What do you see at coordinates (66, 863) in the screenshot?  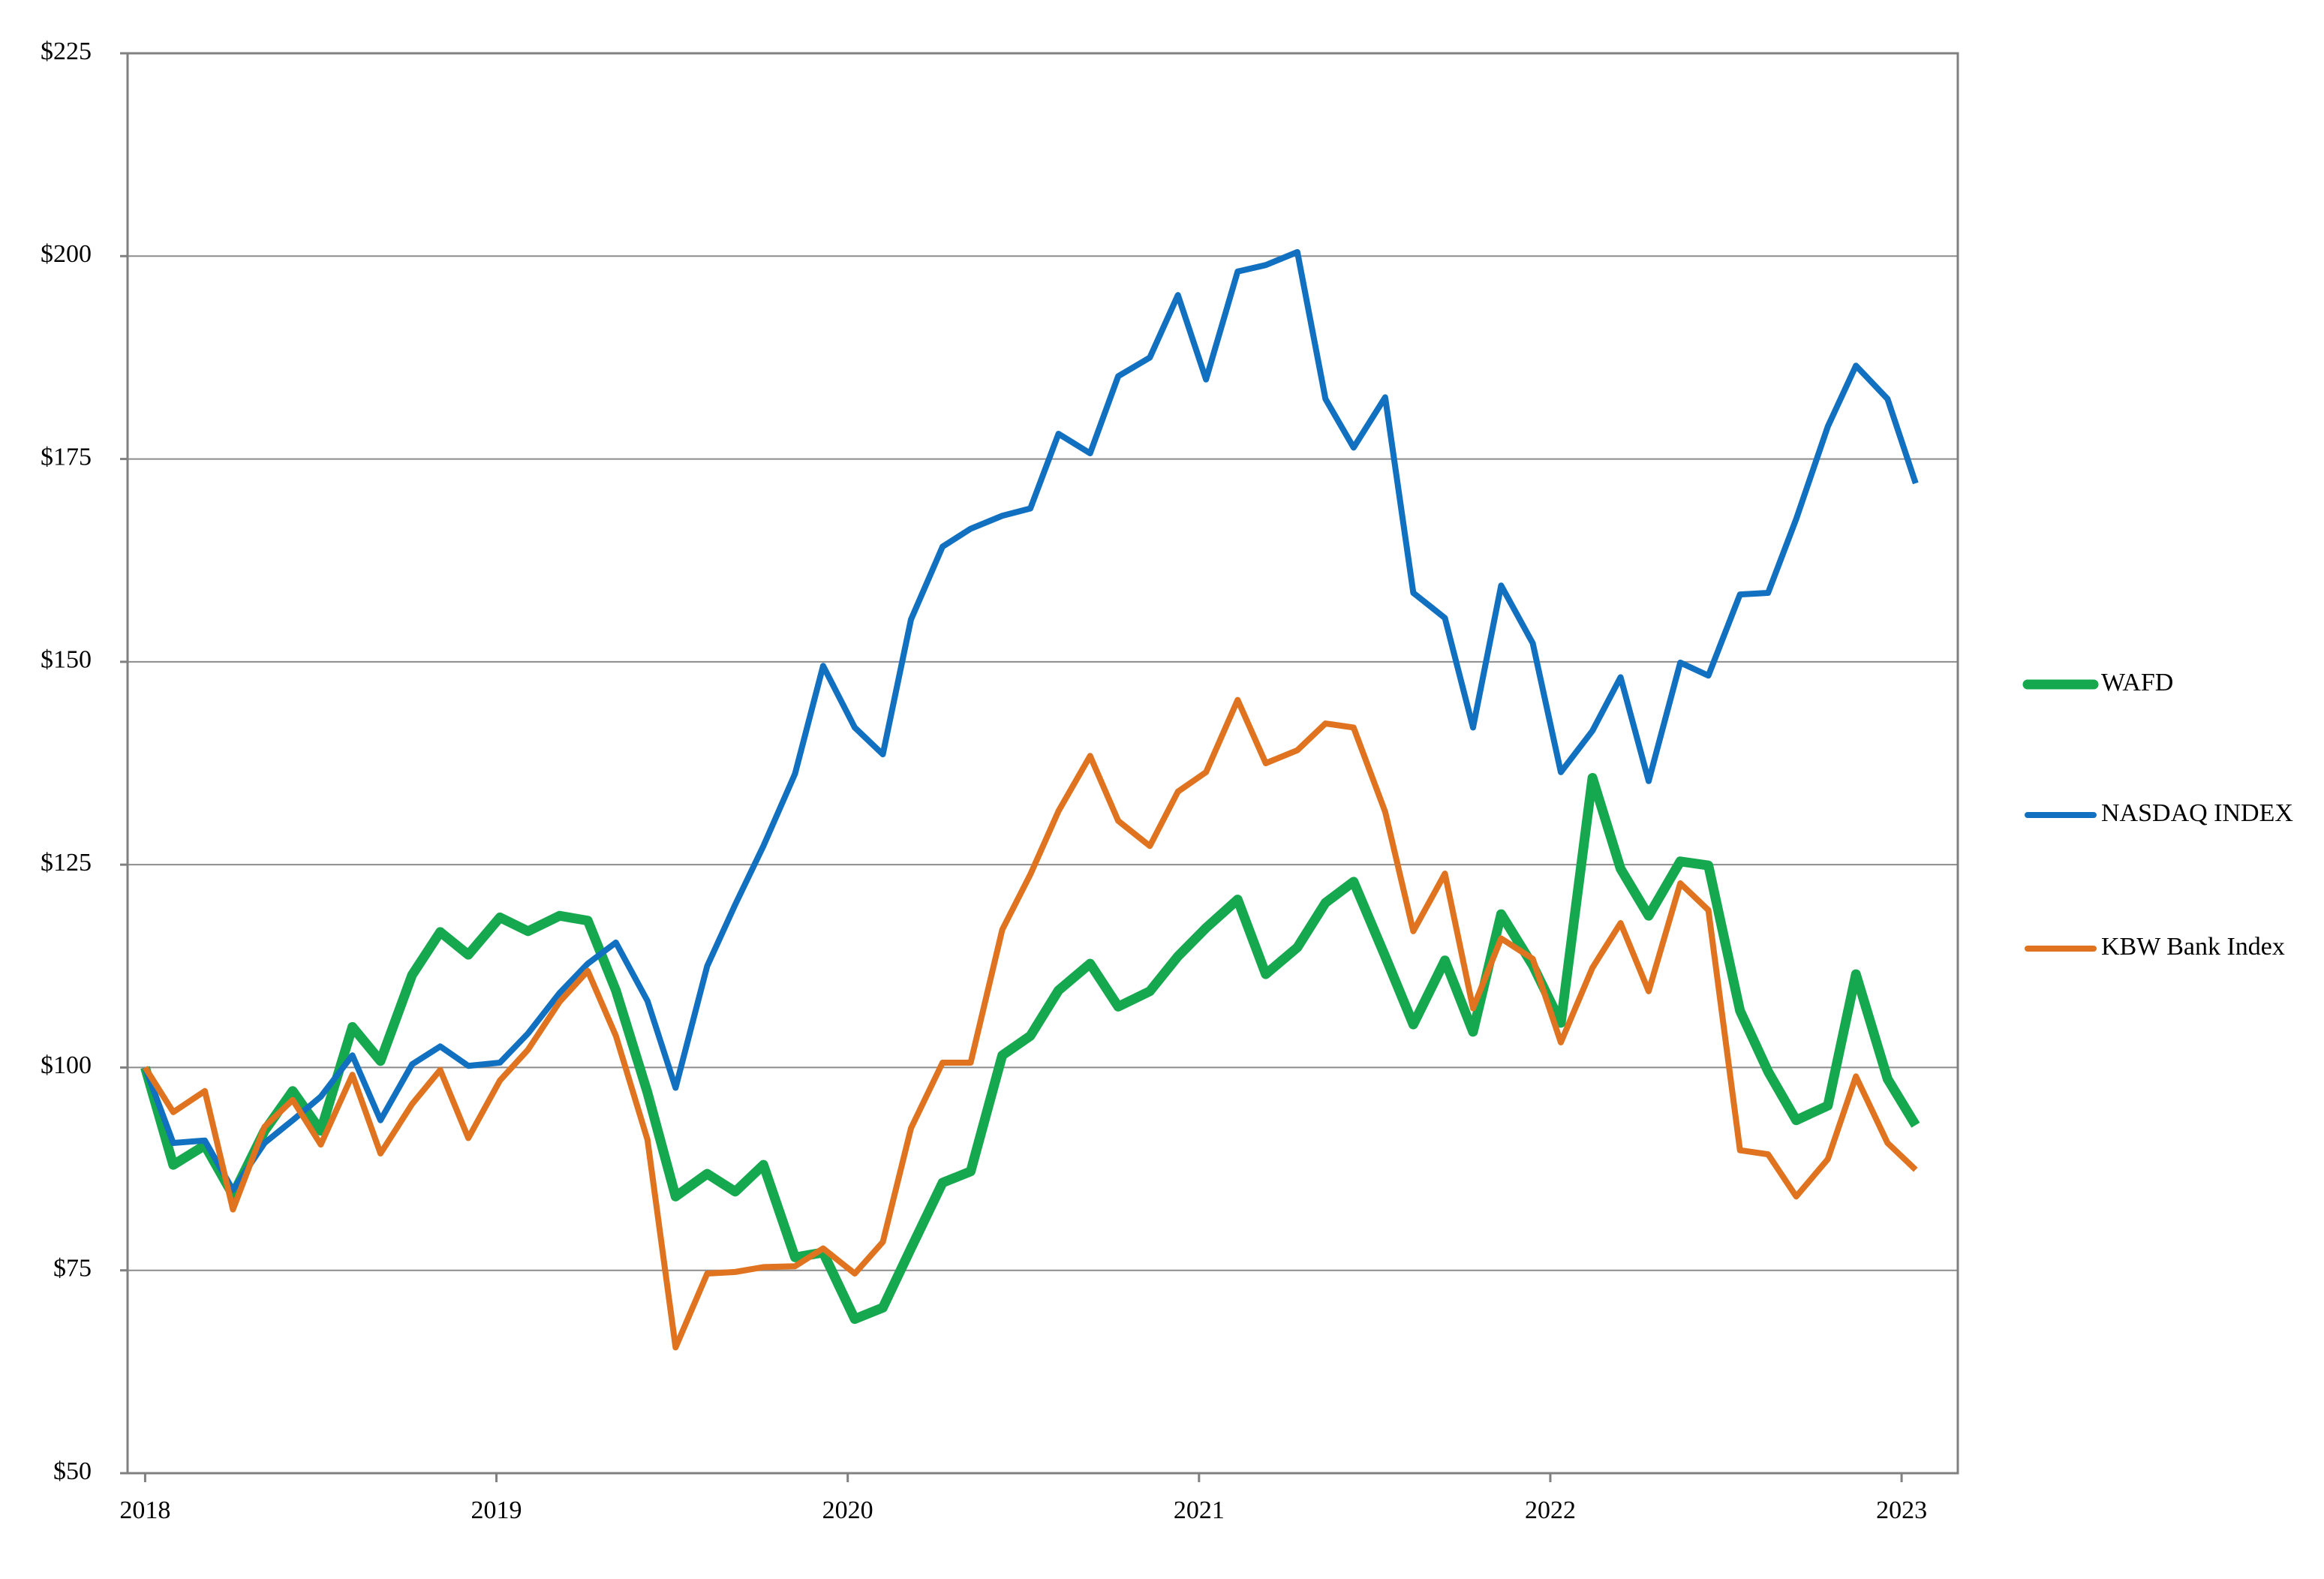 I see `y-tick-label: $125` at bounding box center [66, 863].